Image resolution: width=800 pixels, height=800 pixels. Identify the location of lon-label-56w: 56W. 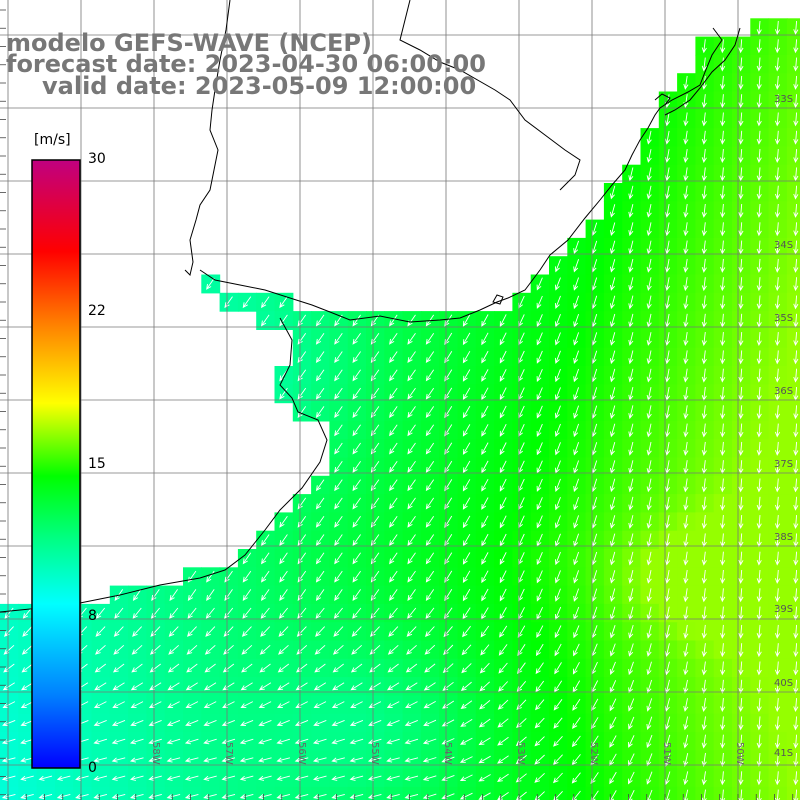
(301, 753).